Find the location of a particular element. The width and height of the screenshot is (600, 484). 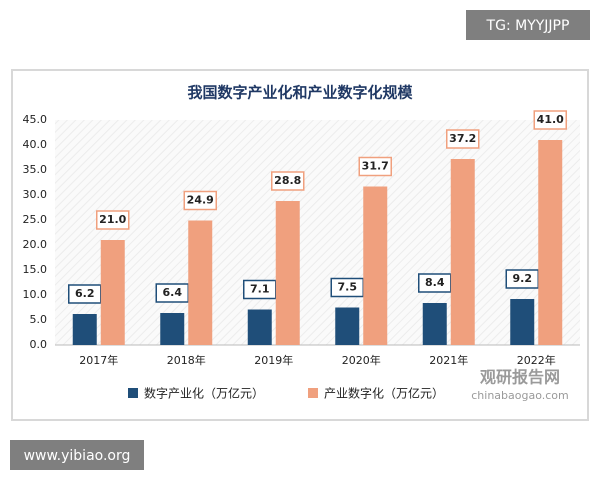

watermark: chinabaogao.com is located at coordinates (520, 395).